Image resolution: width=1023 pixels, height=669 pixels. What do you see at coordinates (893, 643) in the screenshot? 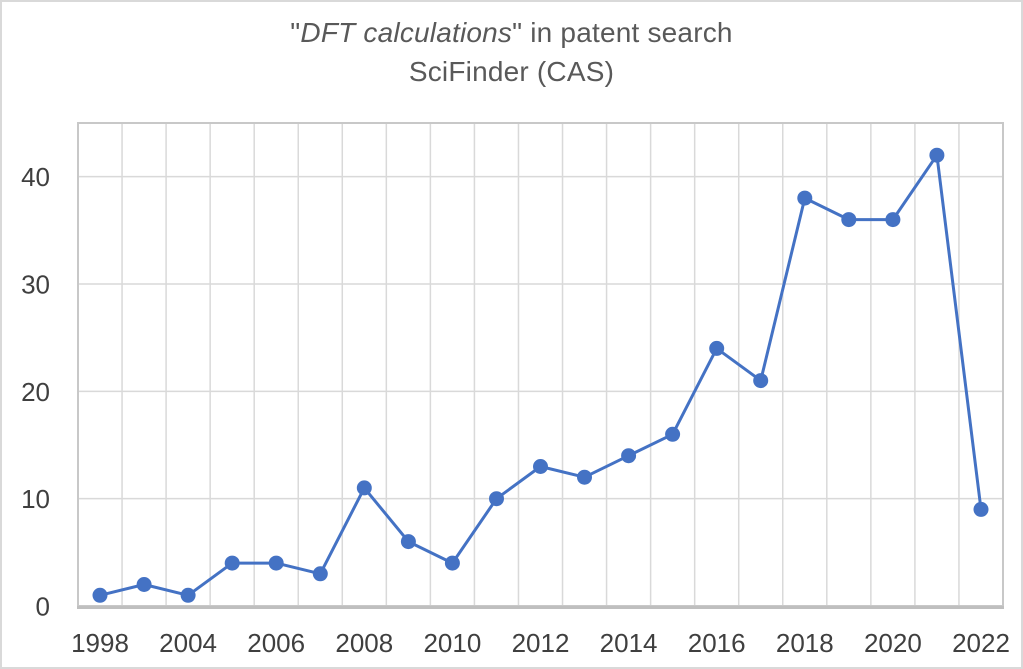
I see `x-tick-label: 2020` at bounding box center [893, 643].